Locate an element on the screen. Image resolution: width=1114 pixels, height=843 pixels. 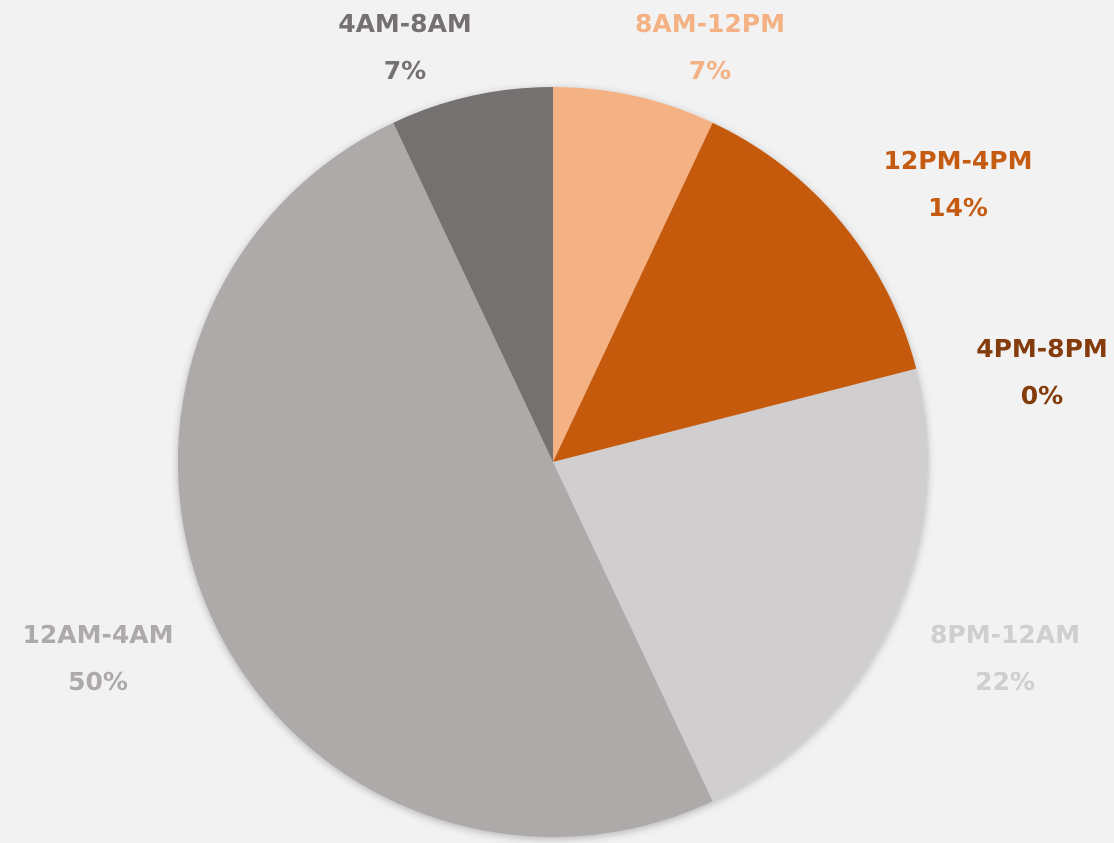
slice-value: 50% is located at coordinates (98, 681).